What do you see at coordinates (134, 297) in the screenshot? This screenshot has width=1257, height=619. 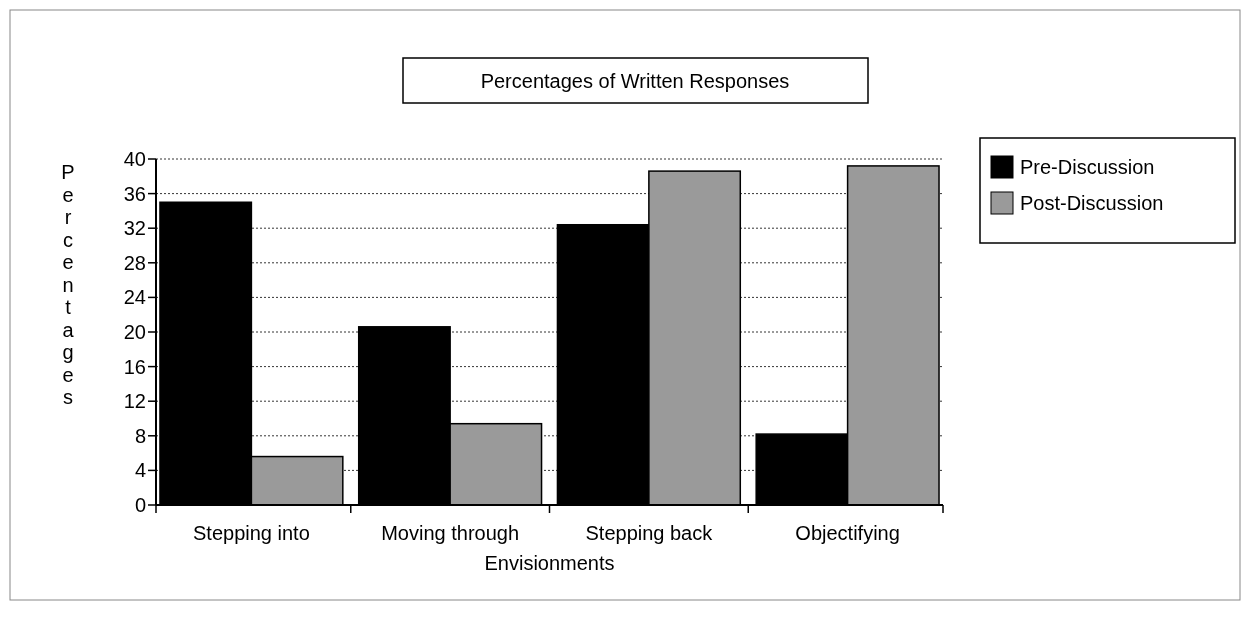 I see `y-tick-label: 24` at bounding box center [134, 297].